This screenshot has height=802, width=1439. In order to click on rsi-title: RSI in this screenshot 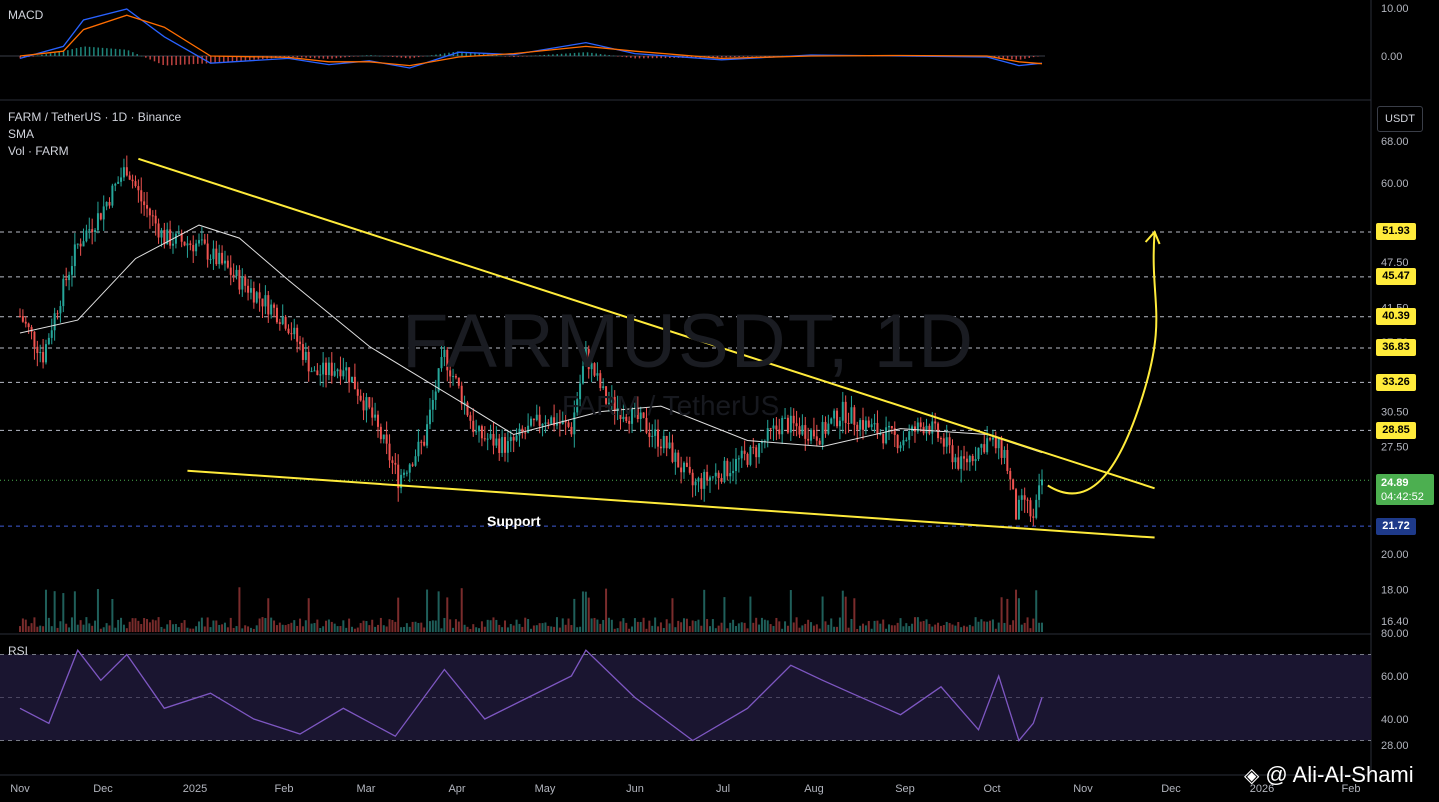, I will do `click(18, 651)`.